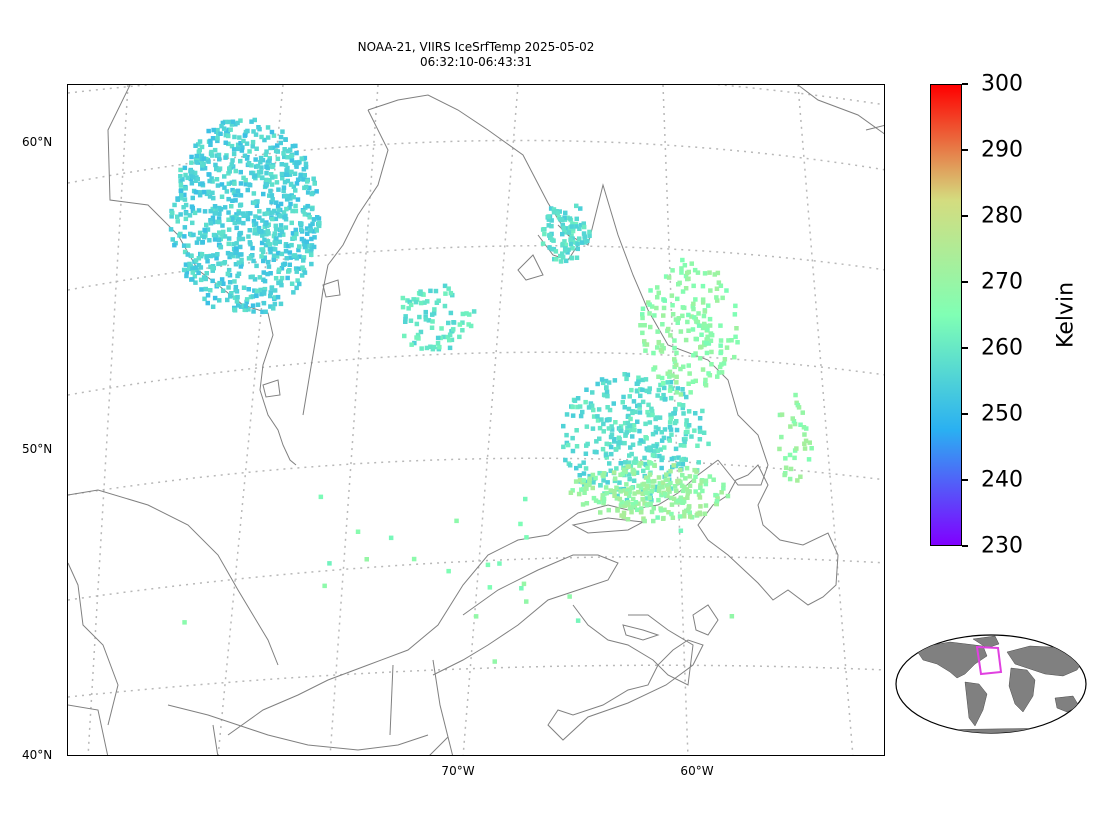 This screenshot has height=840, width=1120. Describe the element at coordinates (1002, 282) in the screenshot. I see `colorbar-tick-label: 270` at that location.